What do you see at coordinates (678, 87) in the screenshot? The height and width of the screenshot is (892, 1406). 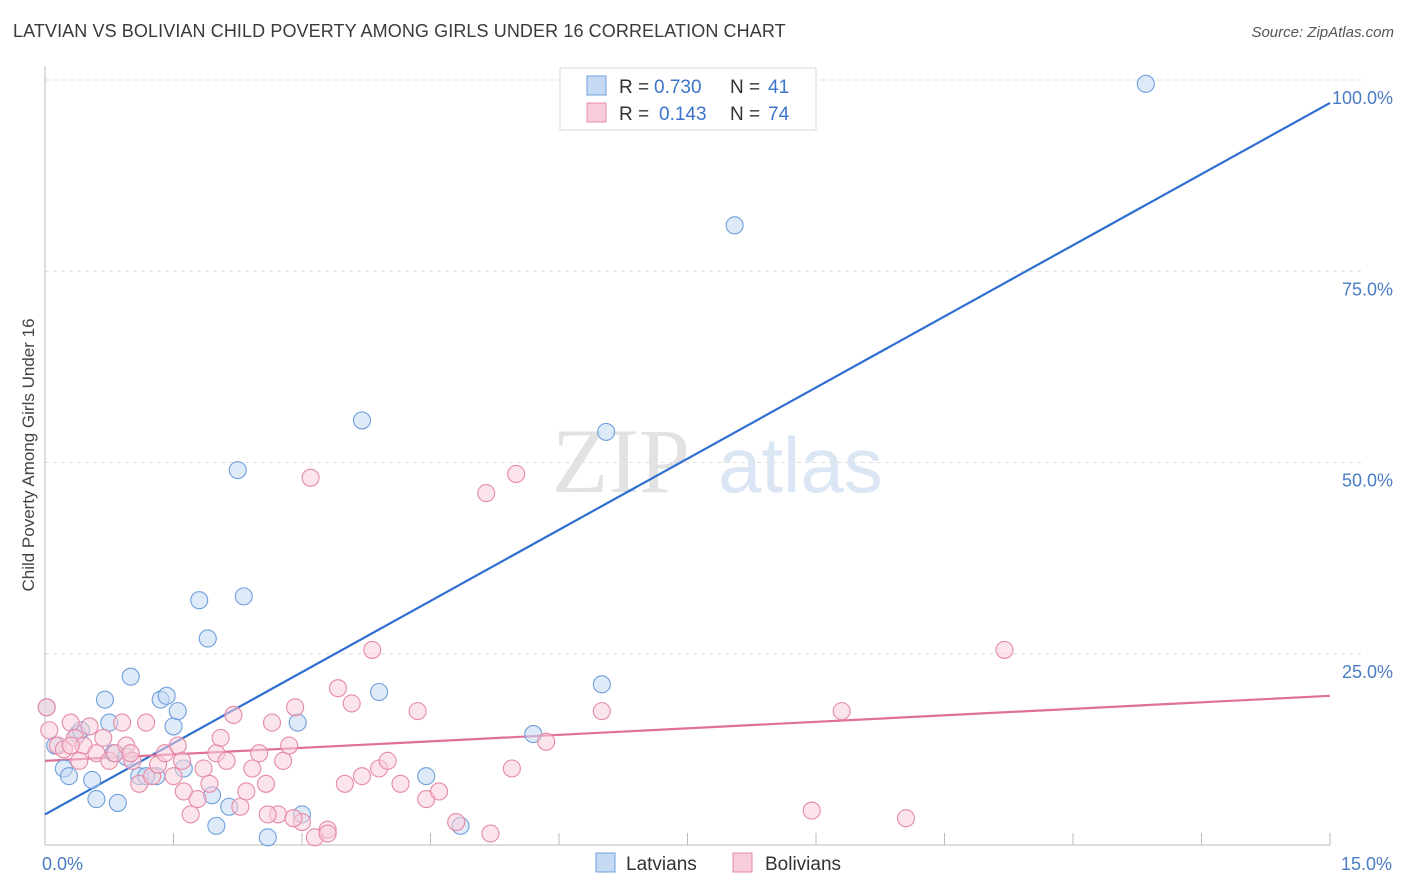 I see `legend-r-value-1: 0.730` at bounding box center [678, 87].